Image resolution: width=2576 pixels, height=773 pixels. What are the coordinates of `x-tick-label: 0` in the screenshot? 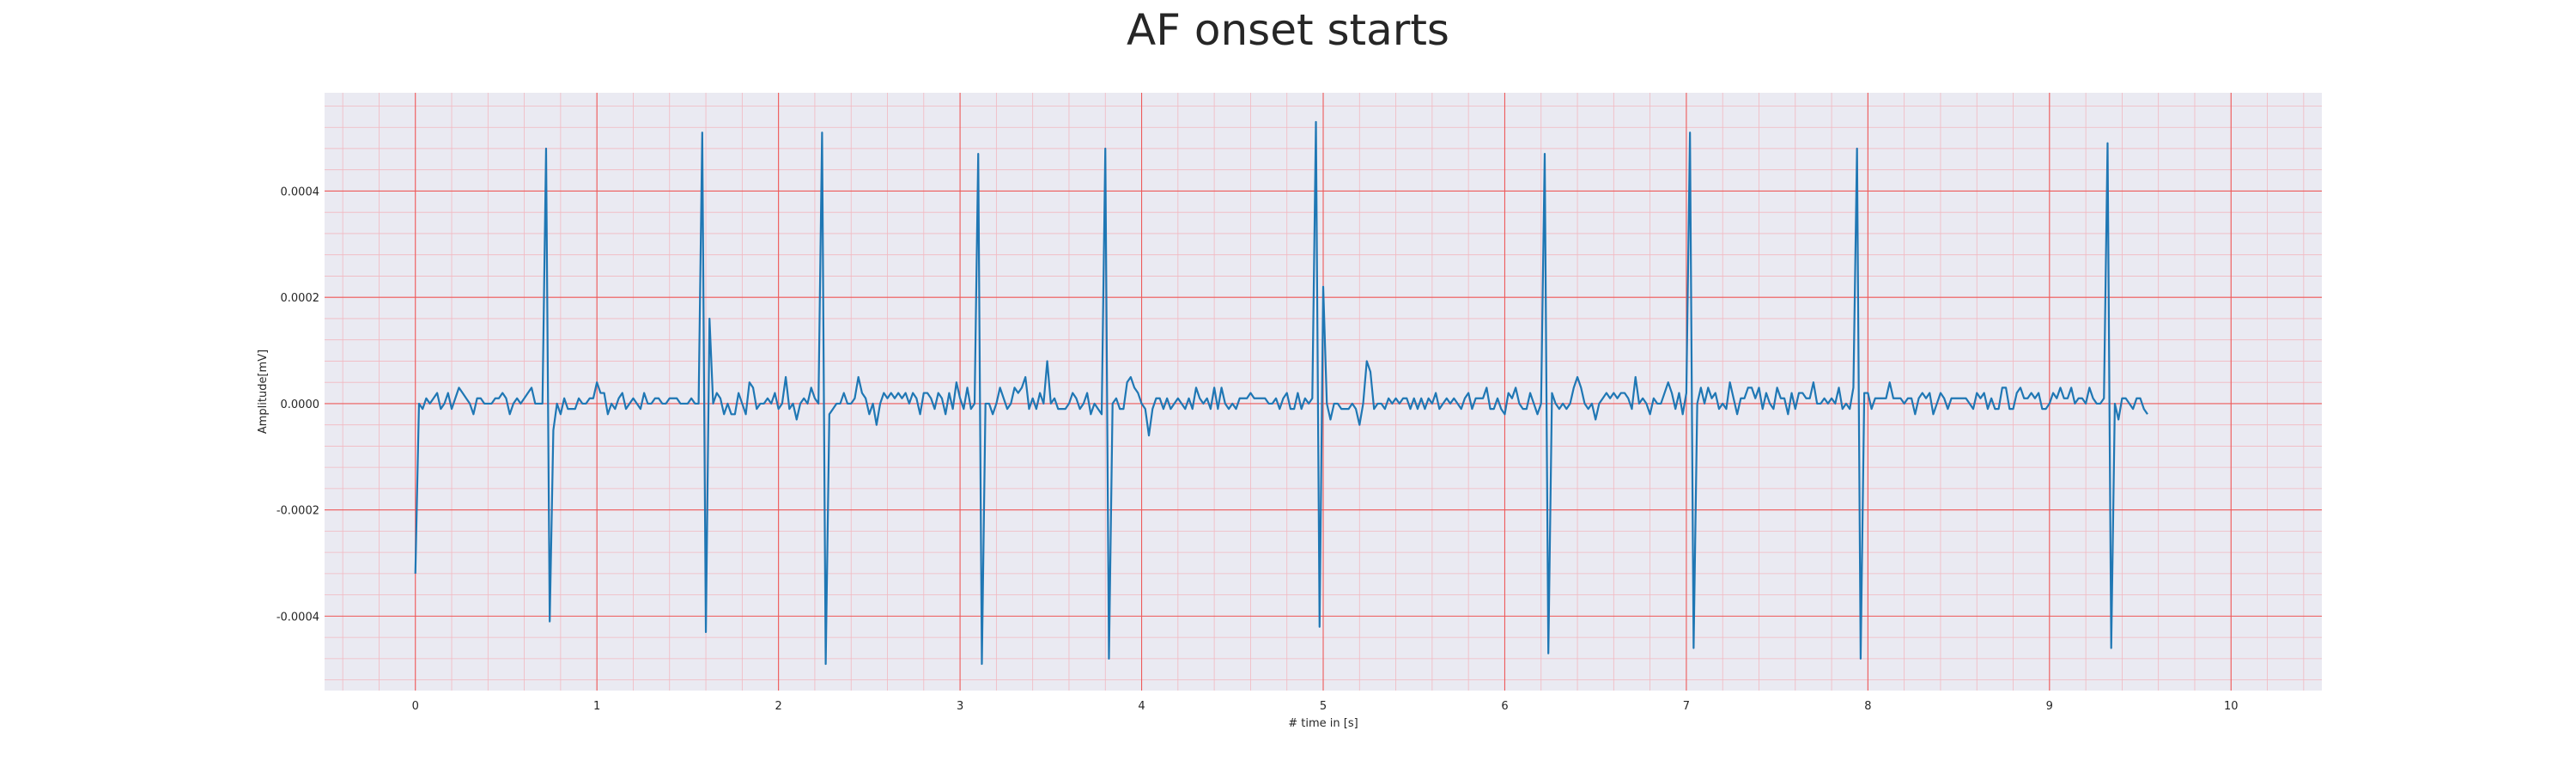 It's located at (415, 706).